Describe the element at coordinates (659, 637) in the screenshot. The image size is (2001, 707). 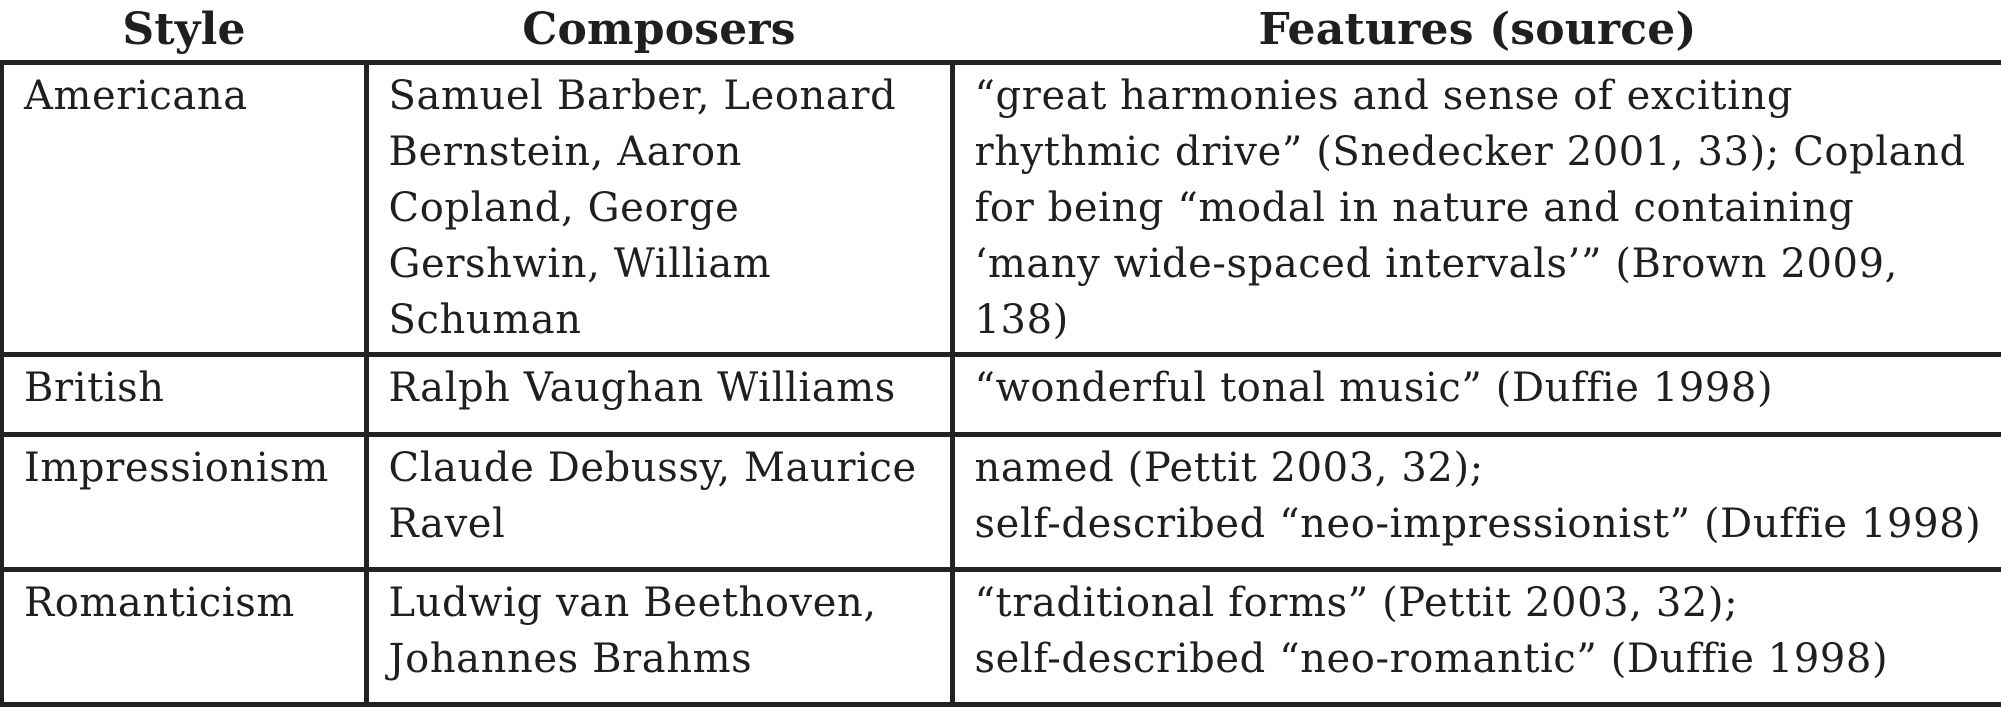
I see `cell-composers: Ludwig van Beethoven, Johannes Brahms` at that location.